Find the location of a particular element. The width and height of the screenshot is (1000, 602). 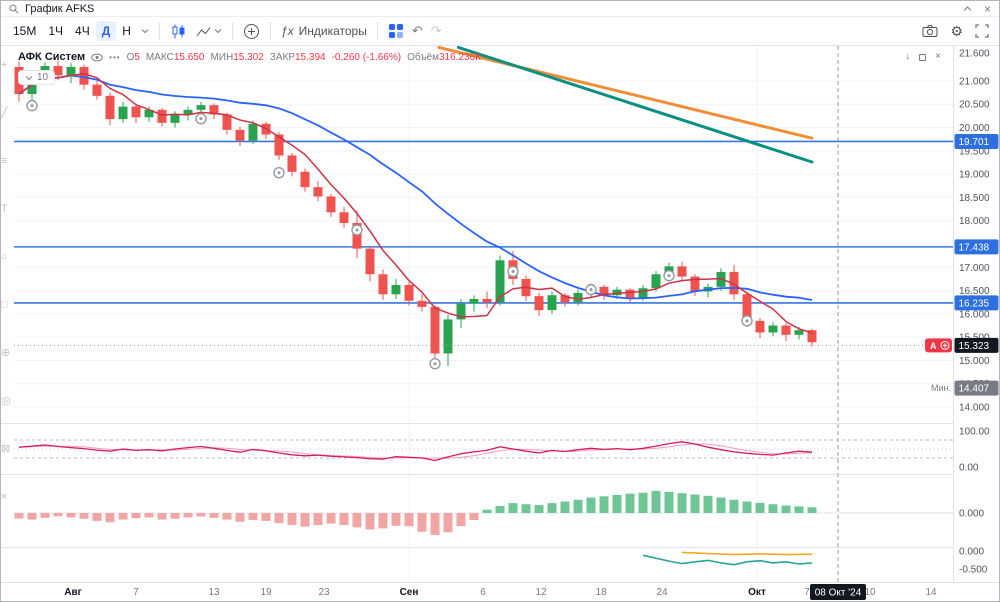

search-icon is located at coordinates (14, 9).